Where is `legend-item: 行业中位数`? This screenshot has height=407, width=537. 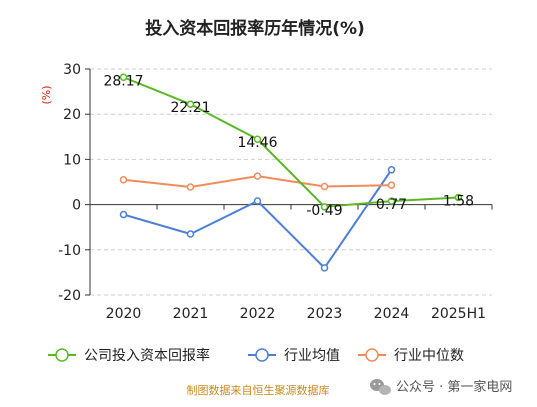 legend-item: 行业中位数 is located at coordinates (411, 356).